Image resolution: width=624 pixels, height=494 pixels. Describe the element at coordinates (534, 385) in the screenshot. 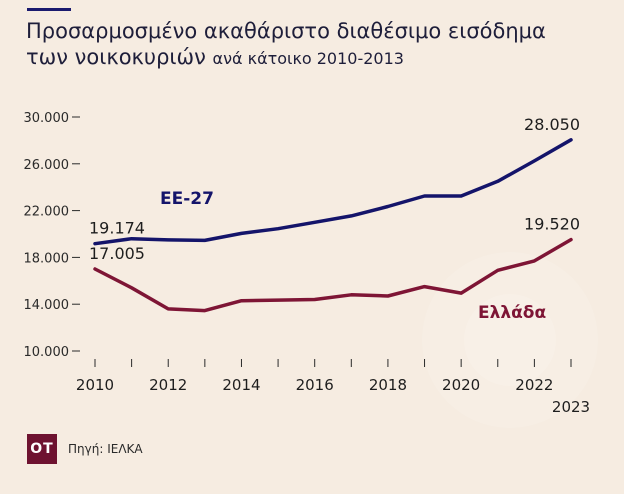

I see `x-tick-label: 2022` at that location.